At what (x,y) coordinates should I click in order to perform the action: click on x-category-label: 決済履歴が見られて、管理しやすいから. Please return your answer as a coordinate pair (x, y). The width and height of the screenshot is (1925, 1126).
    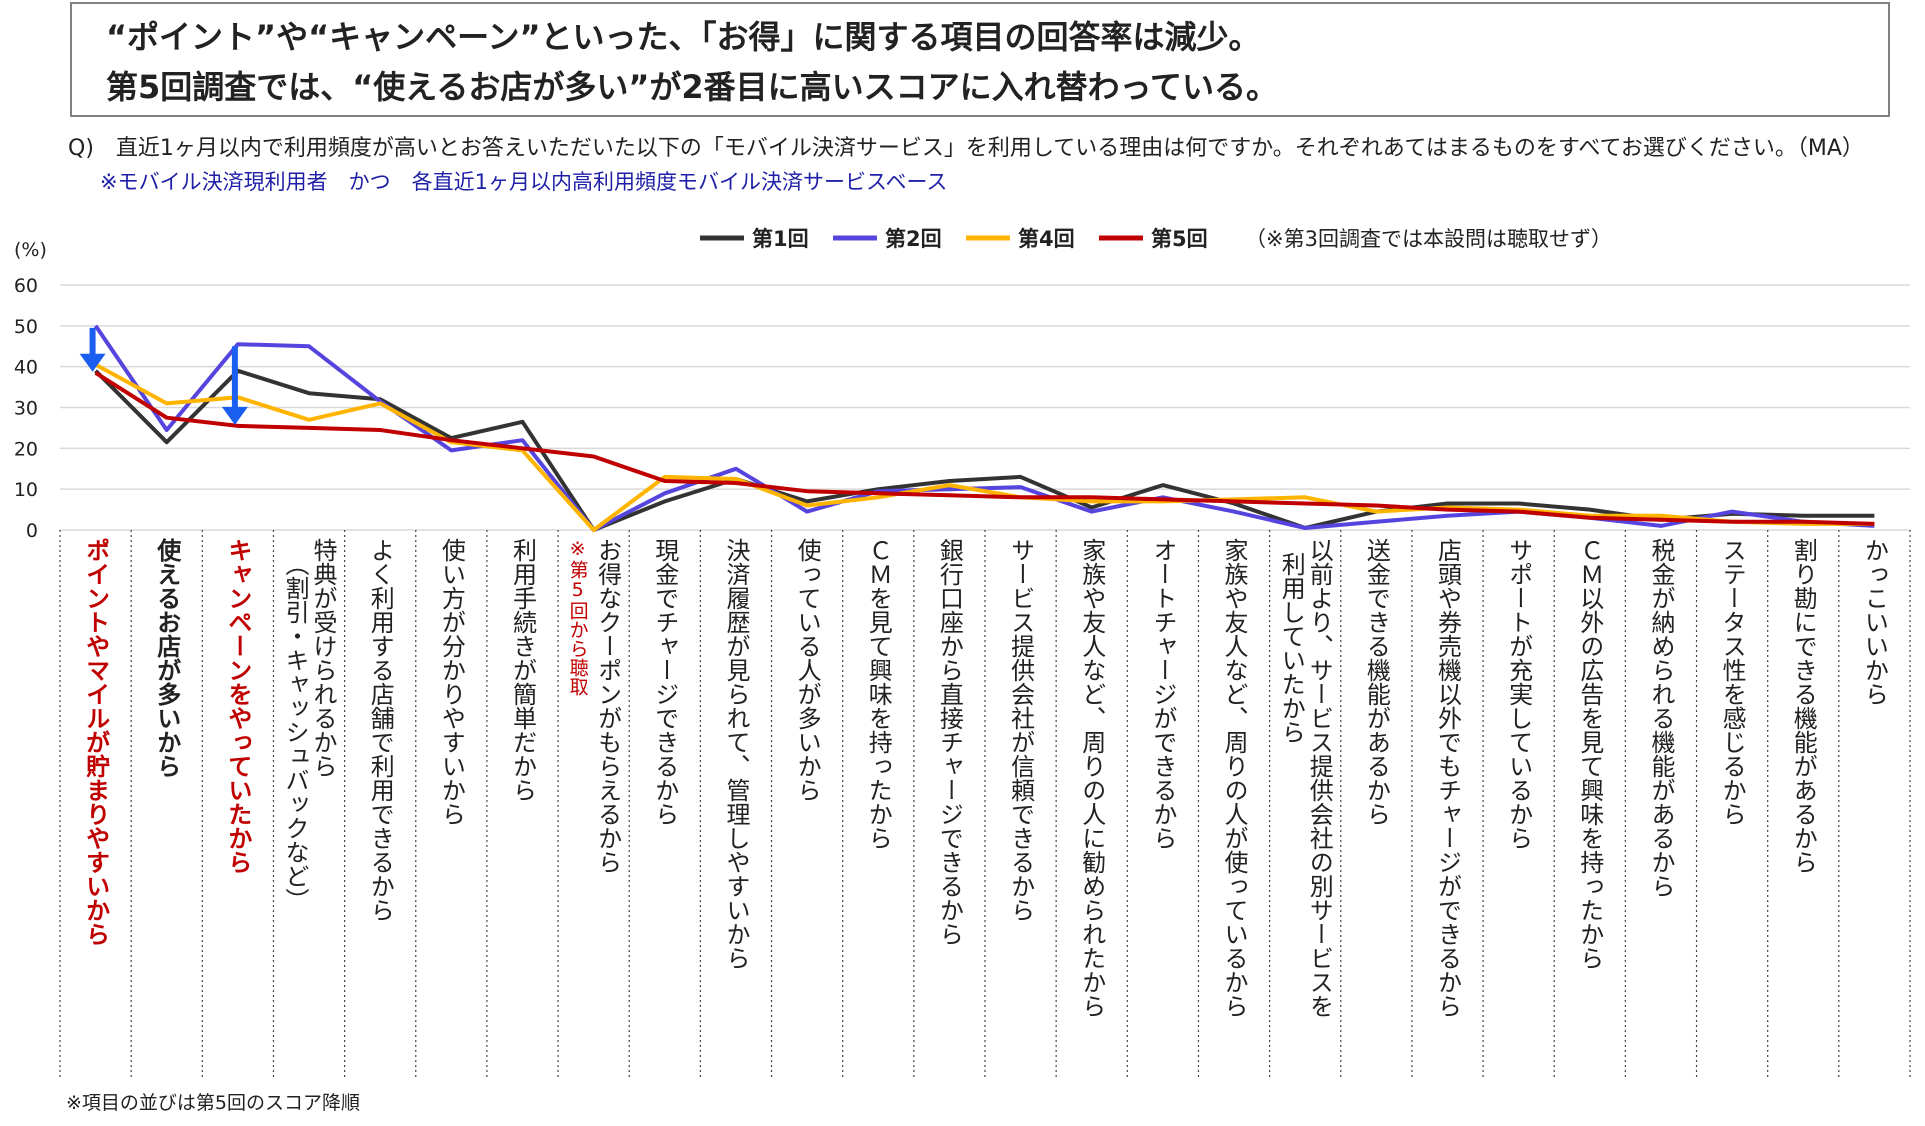
    Looking at the image, I should click on (736, 754).